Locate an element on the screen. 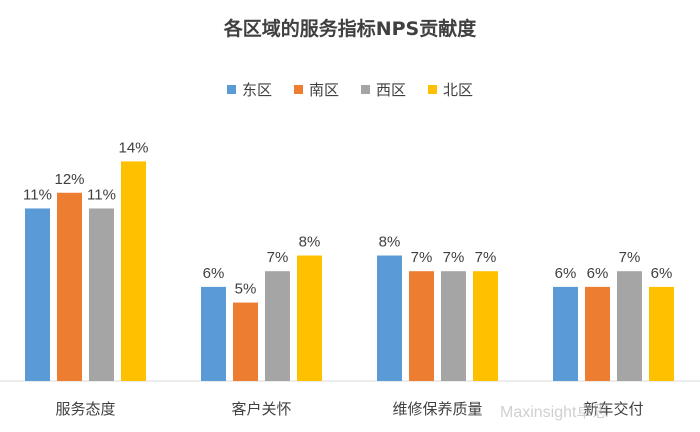  legend: 东区 南区 西区 北区 is located at coordinates (350, 89).